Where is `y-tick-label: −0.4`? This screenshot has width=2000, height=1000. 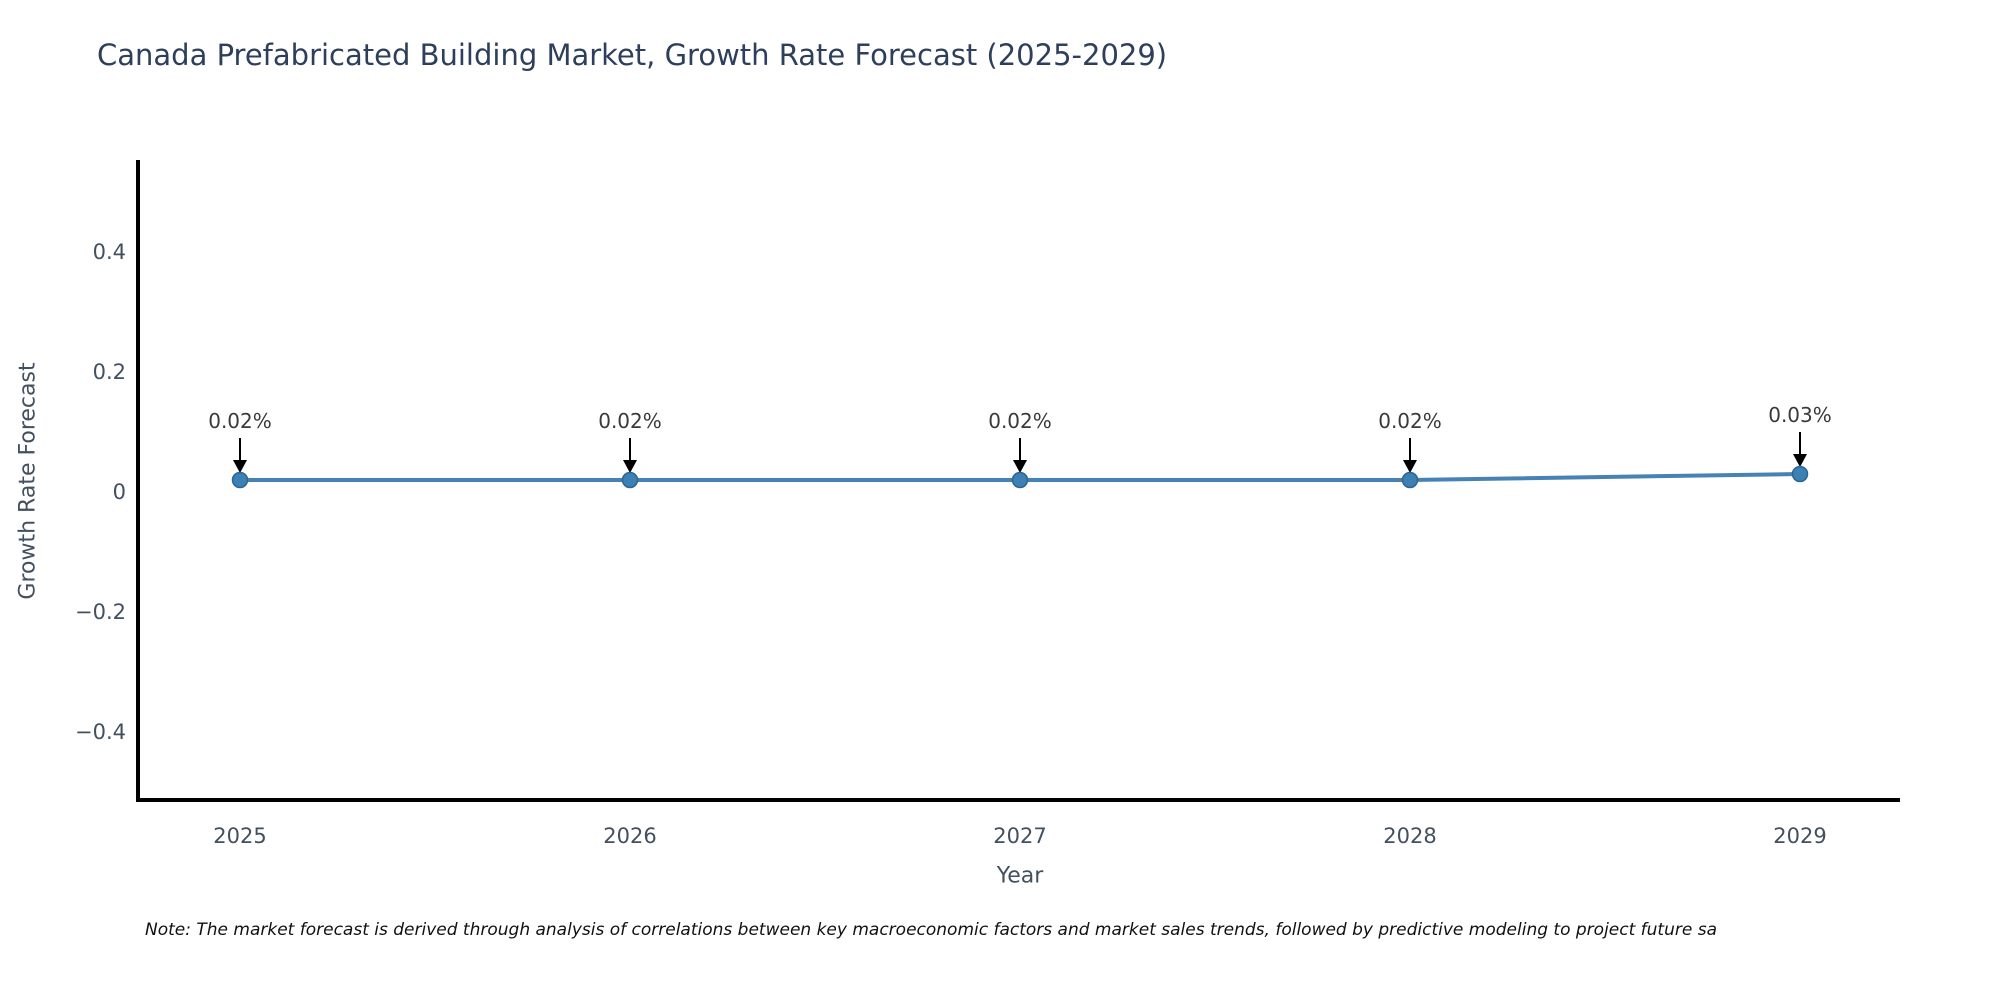 y-tick-label: −0.4 is located at coordinates (100, 732).